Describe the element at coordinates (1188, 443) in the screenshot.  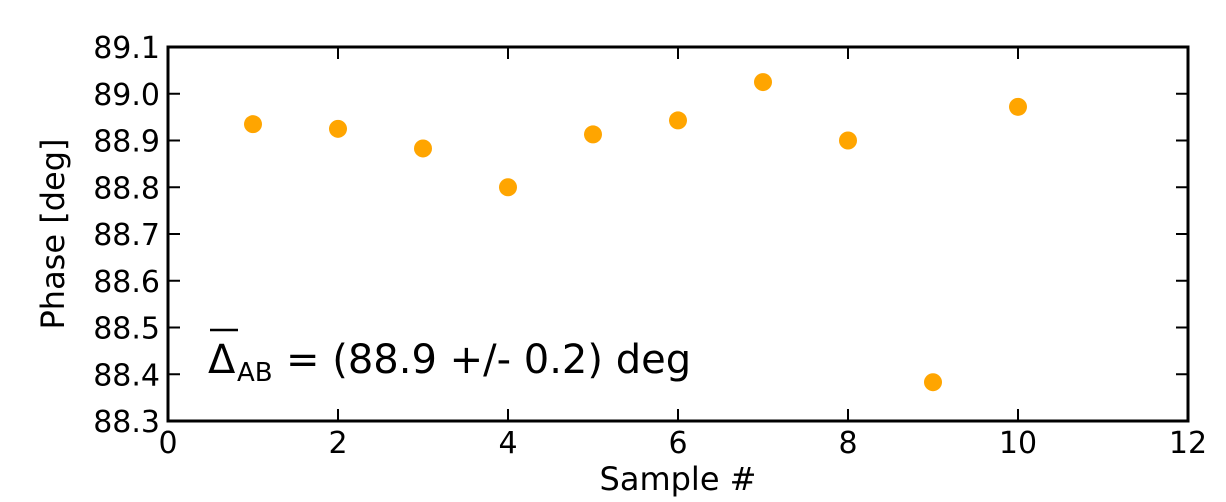
I see `x-tick-label: 12` at that location.